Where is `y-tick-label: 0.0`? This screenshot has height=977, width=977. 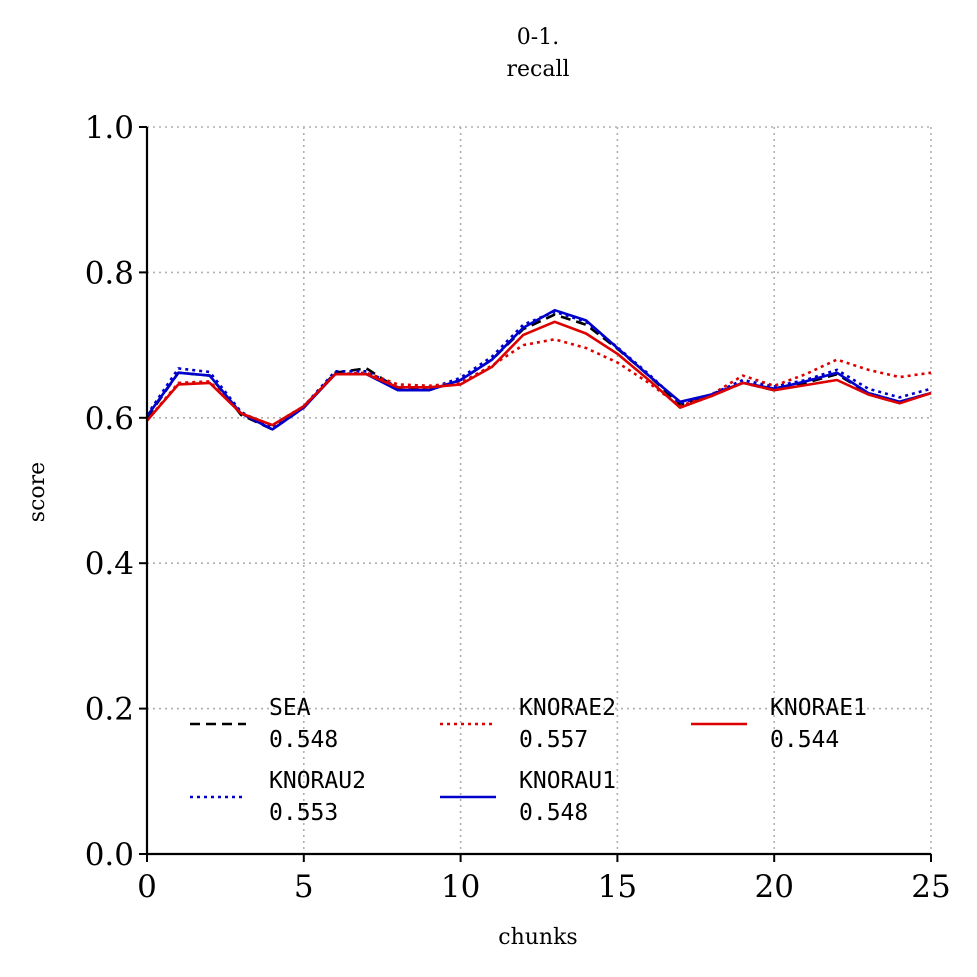
y-tick-label: 0.0 is located at coordinates (109, 855).